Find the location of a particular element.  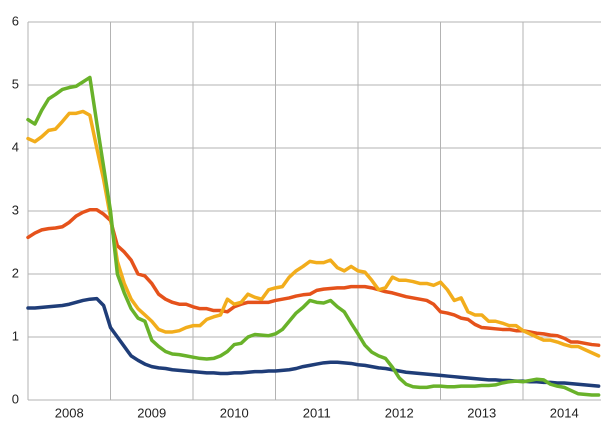

y-tick-label: 6 is located at coordinates (15, 20).